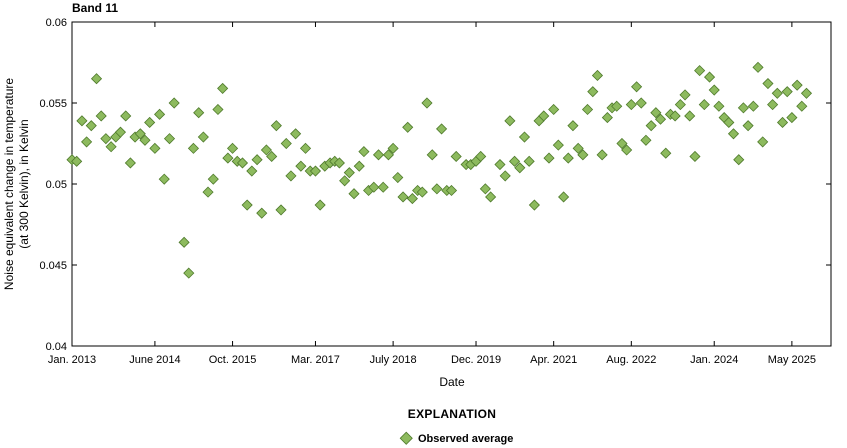  I want to click on x-tick-label: Oct. 2015, so click(233, 360).